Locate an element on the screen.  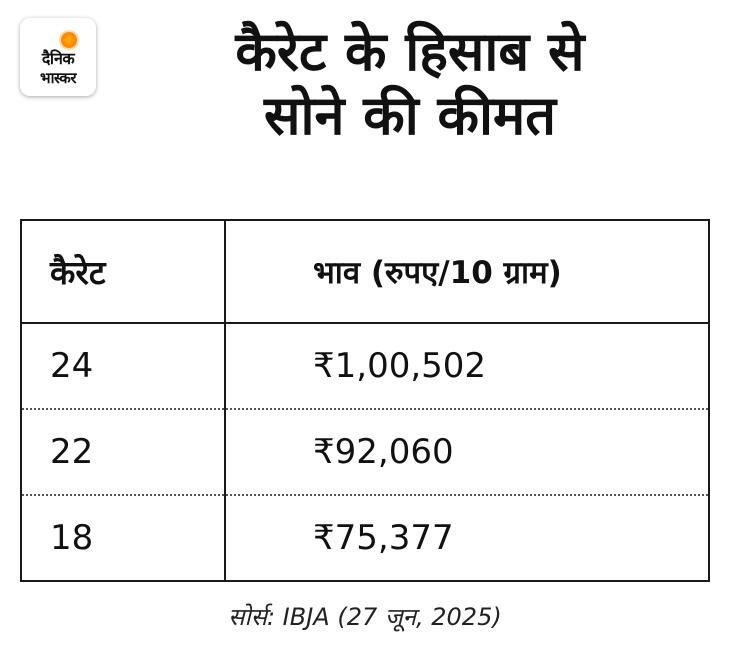
table-row: 24 ₹1,00,502 is located at coordinates (365, 367).